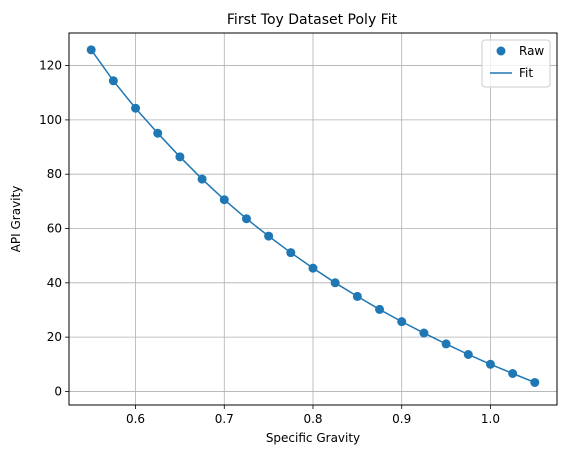 This screenshot has width=571, height=455. What do you see at coordinates (224, 419) in the screenshot?
I see `x-tick-label: 0.7` at bounding box center [224, 419].